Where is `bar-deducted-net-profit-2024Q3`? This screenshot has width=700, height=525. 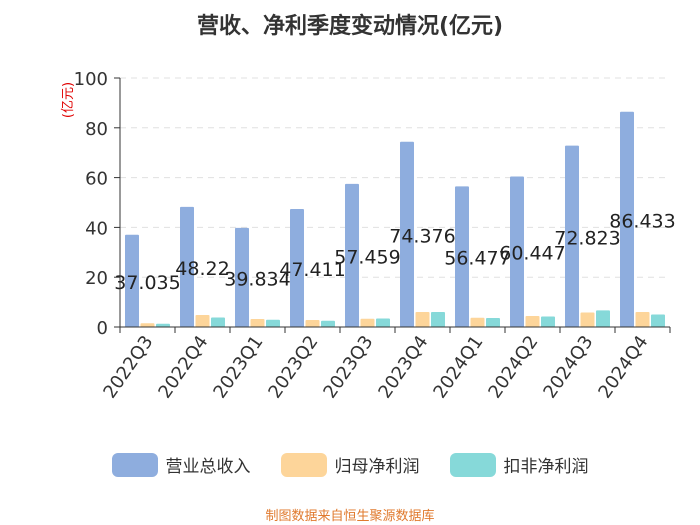
bar-deducted-net-profit-2024Q3 is located at coordinates (603, 318).